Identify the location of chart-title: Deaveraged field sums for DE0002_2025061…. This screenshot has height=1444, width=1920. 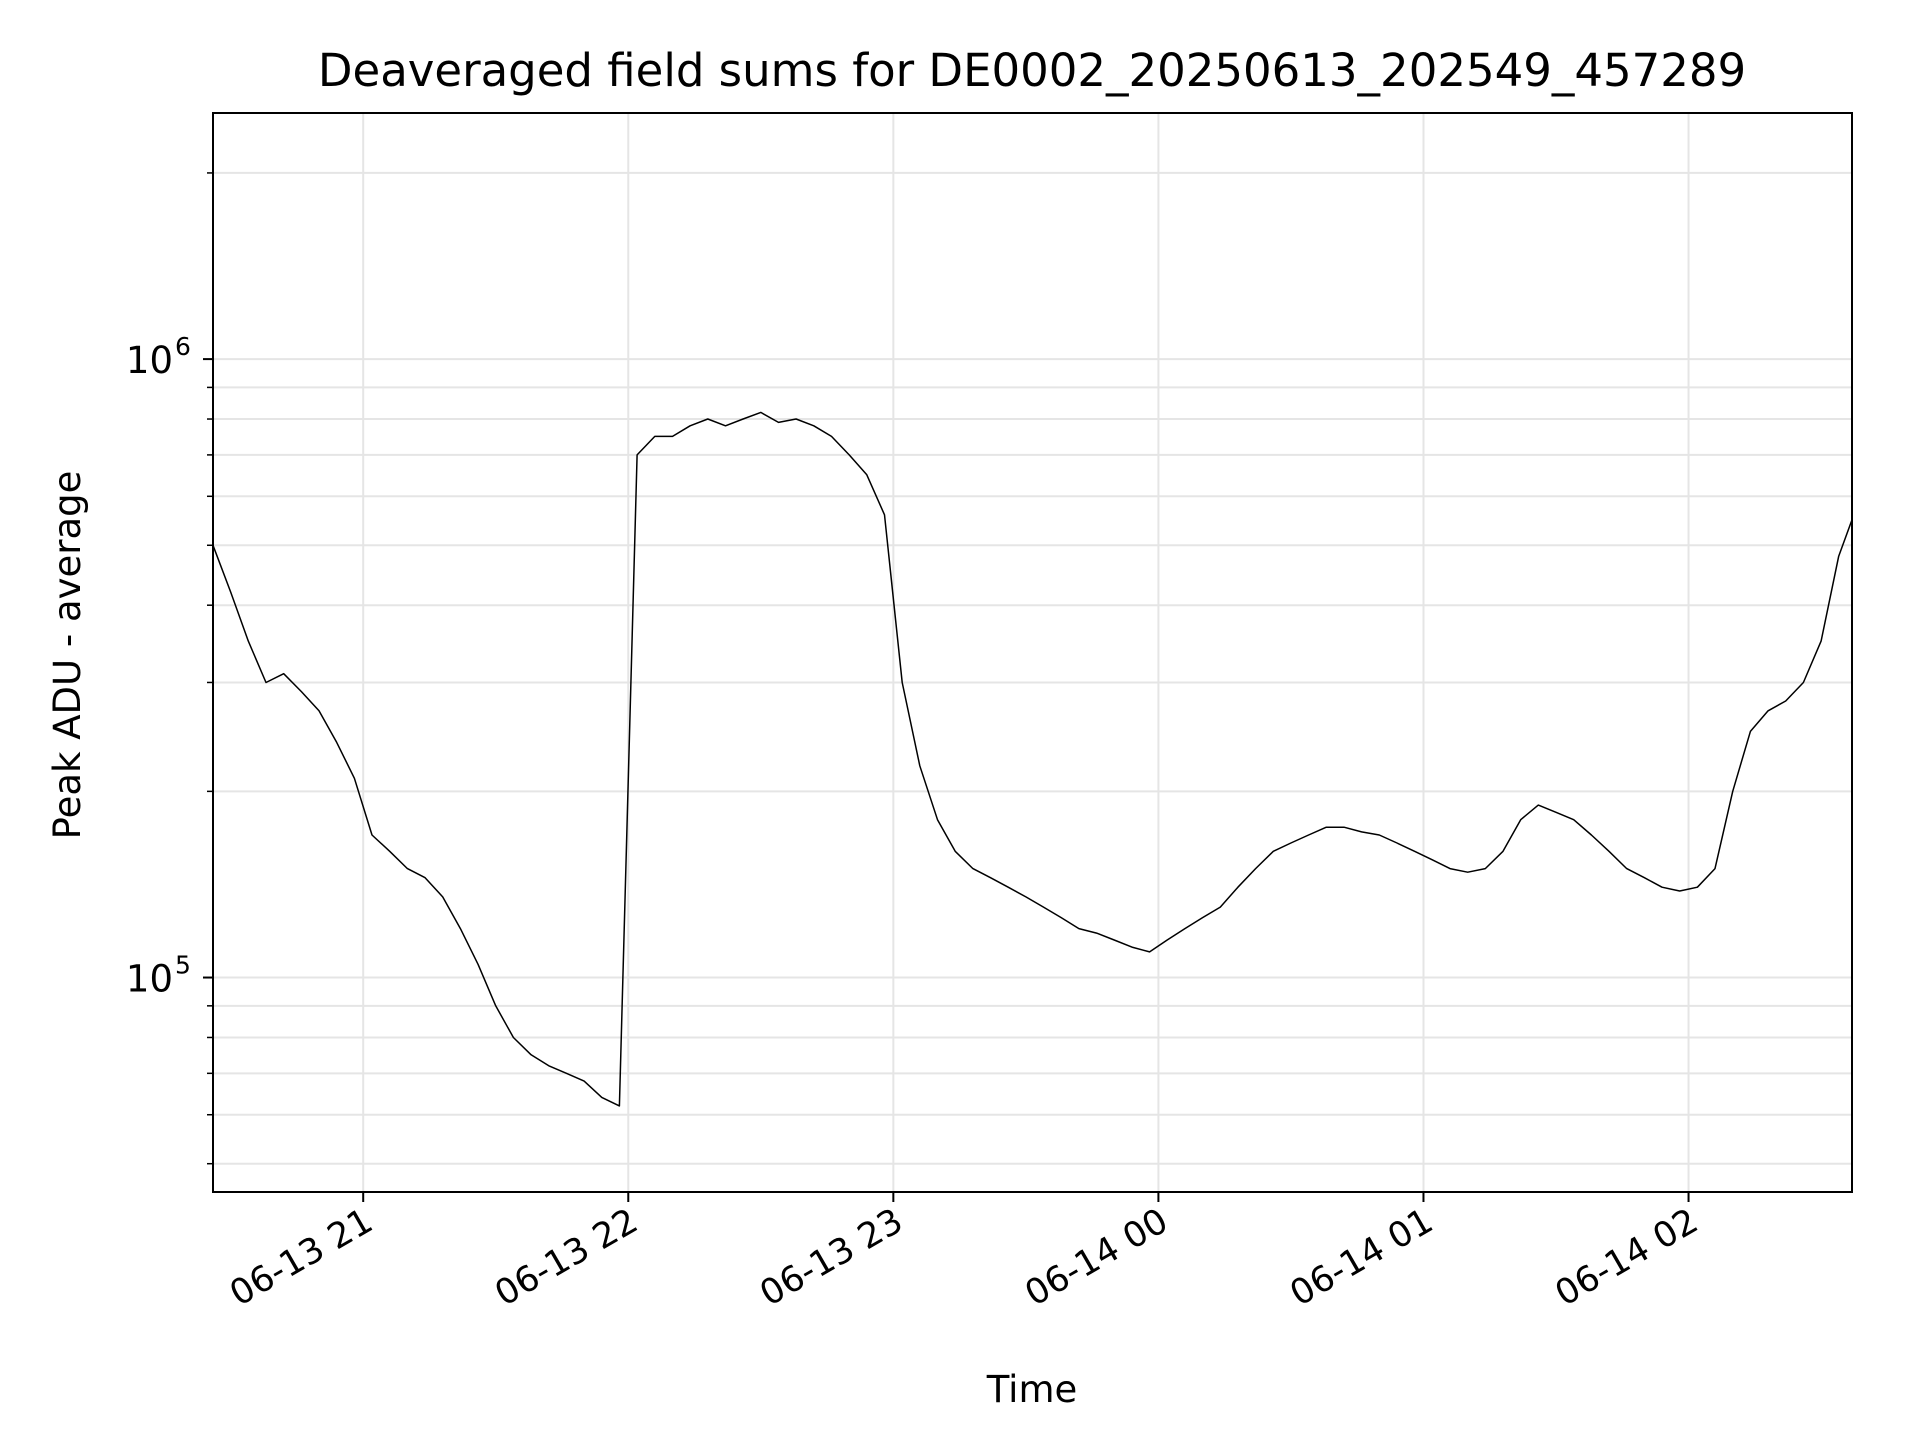
(1032, 70).